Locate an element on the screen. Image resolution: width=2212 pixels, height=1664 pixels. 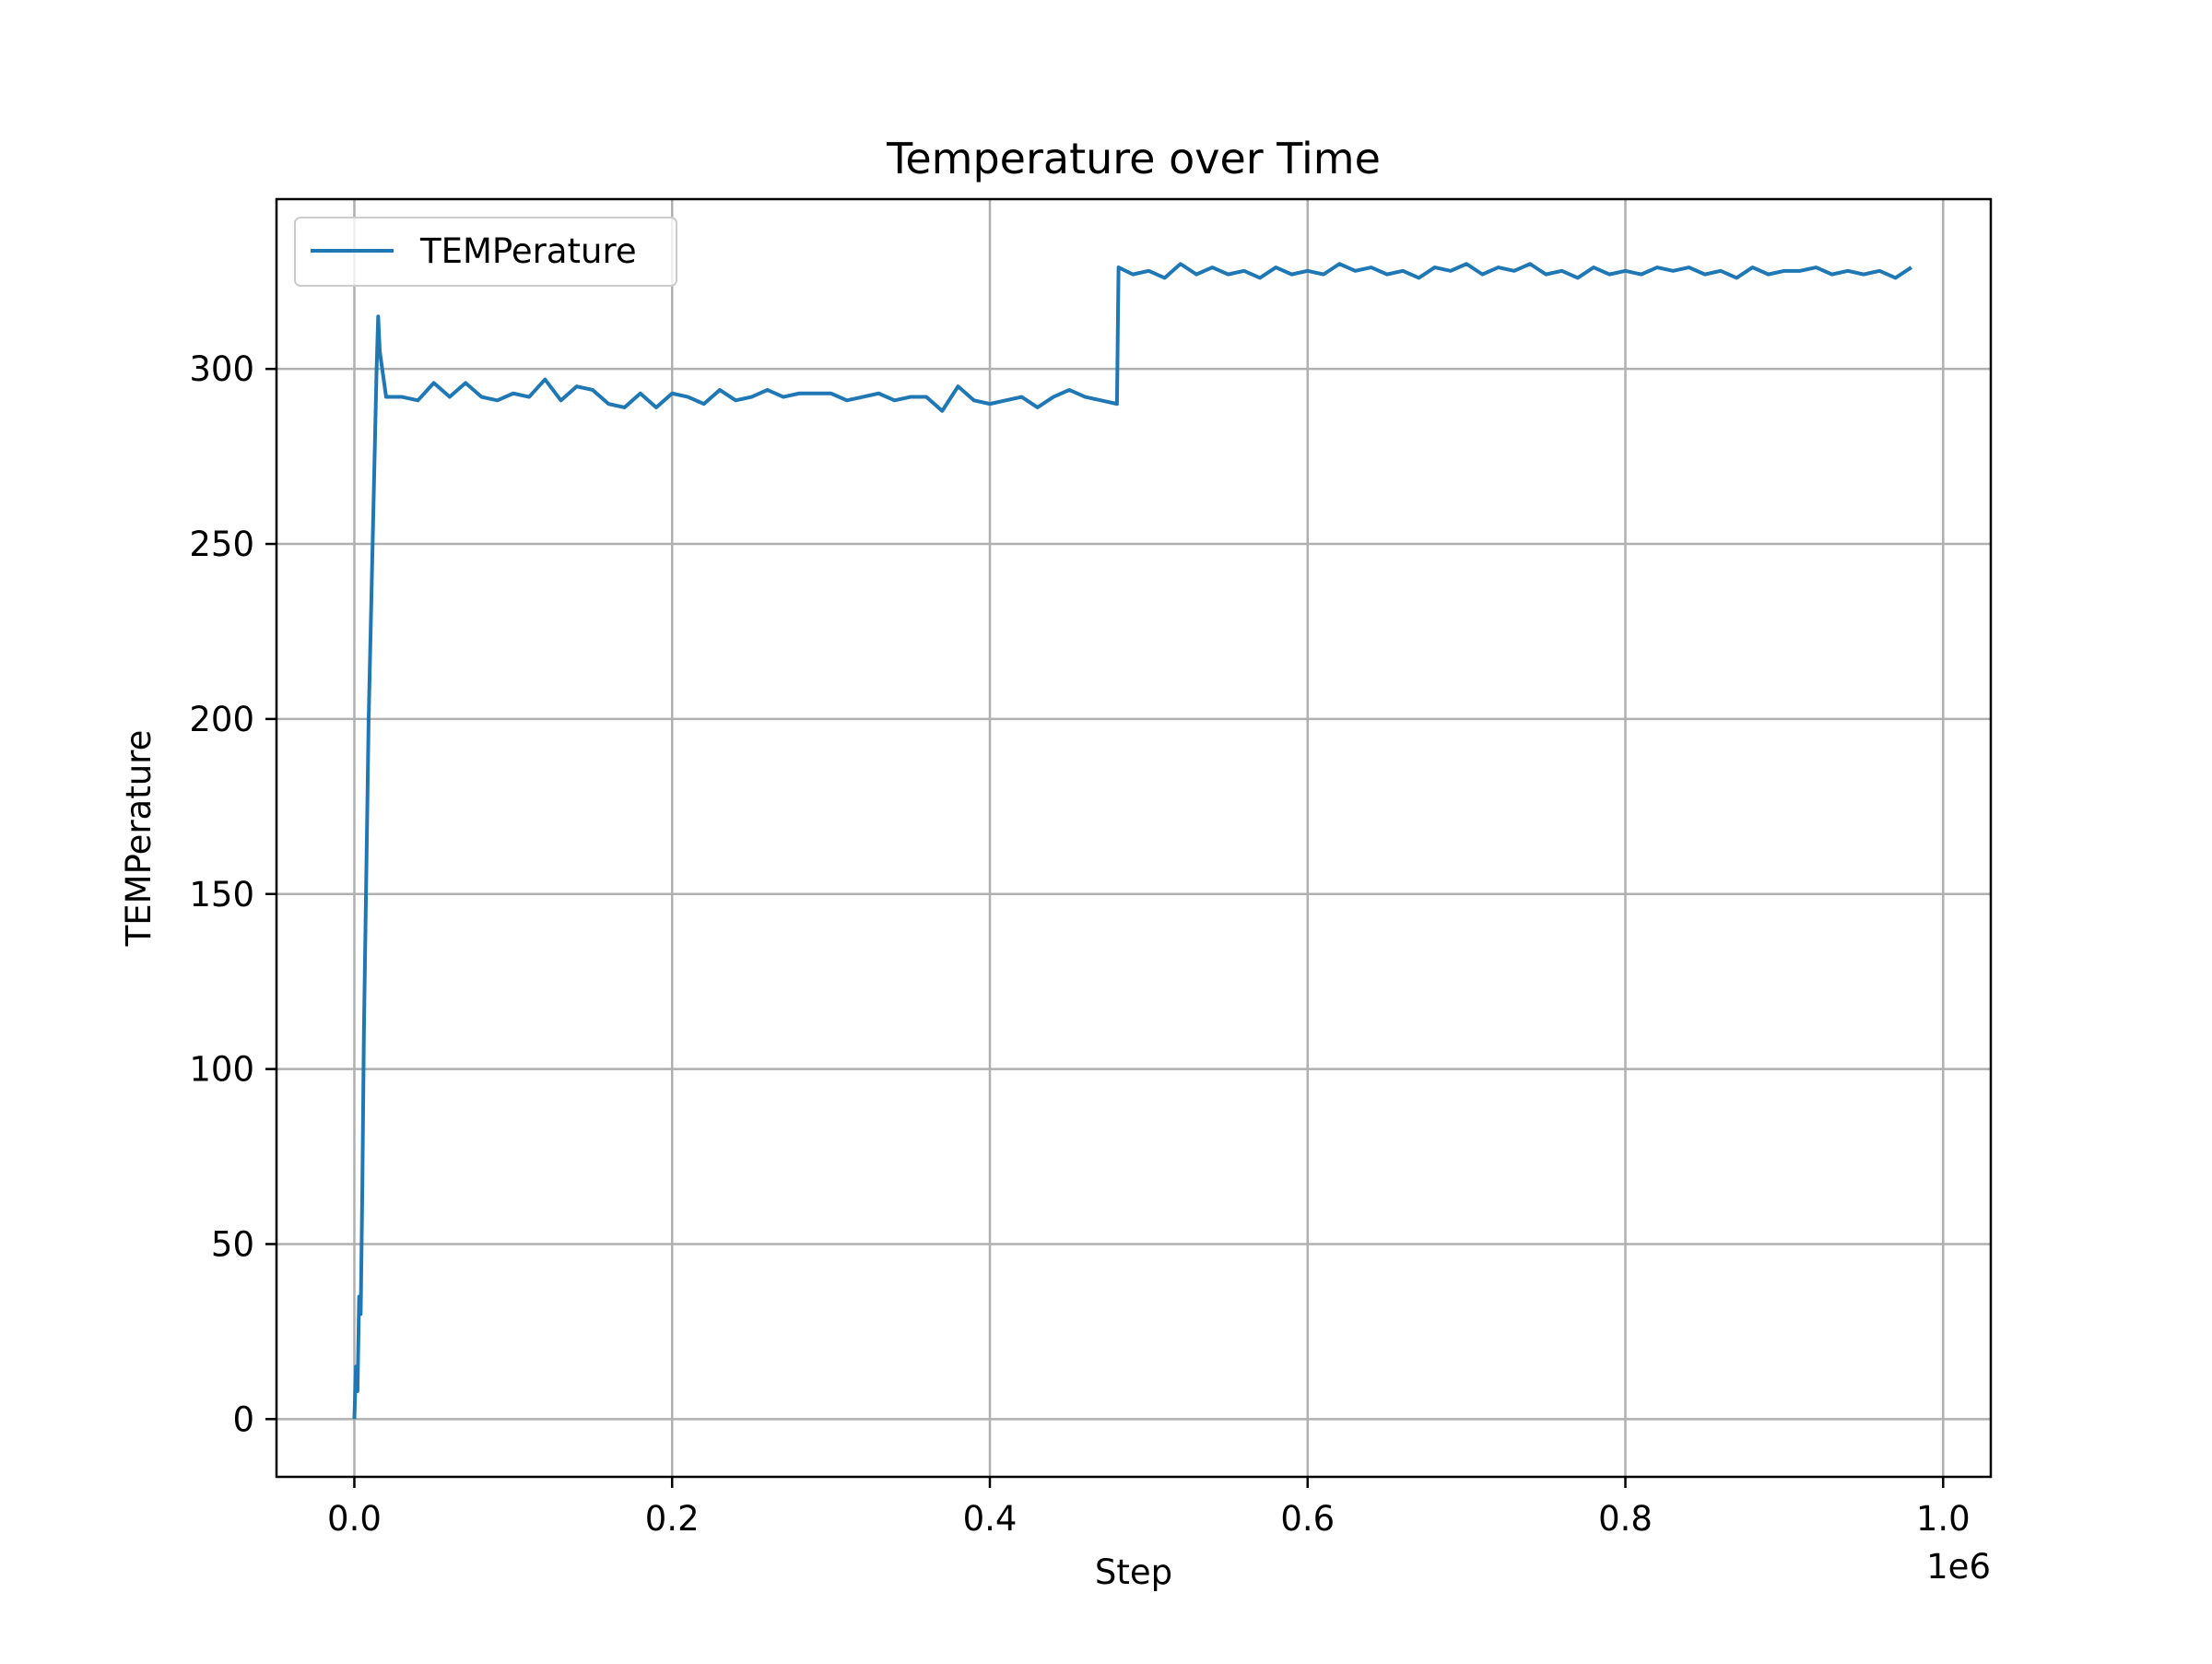
x-axis-ticks: 0.0 0.2 0.4 0.6 0.8 1.0 is located at coordinates (1149, 1508).